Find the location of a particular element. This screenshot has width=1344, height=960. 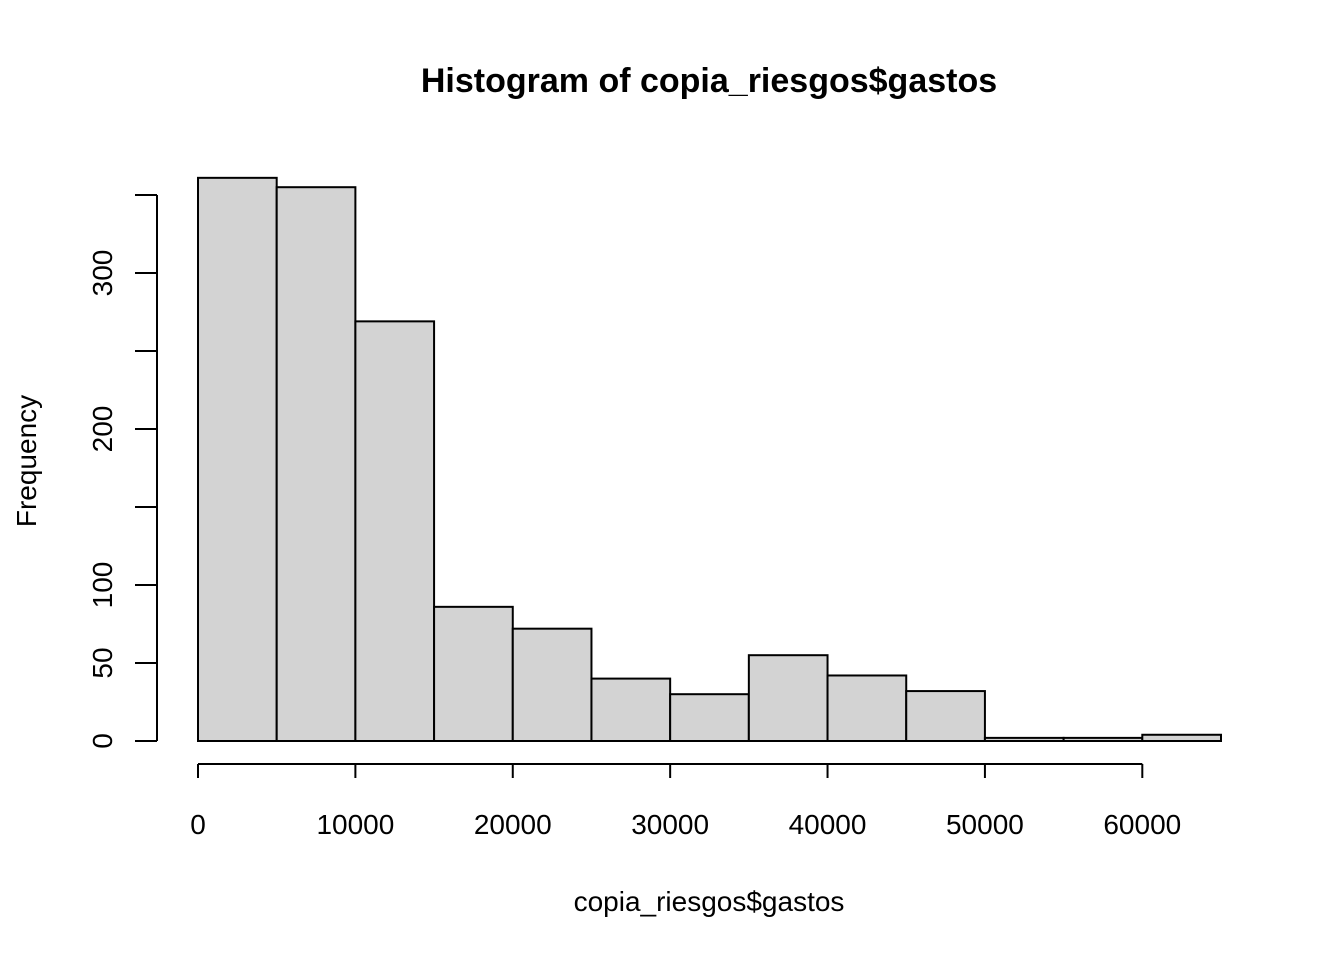

y-tick-label: 50 is located at coordinates (102, 662).